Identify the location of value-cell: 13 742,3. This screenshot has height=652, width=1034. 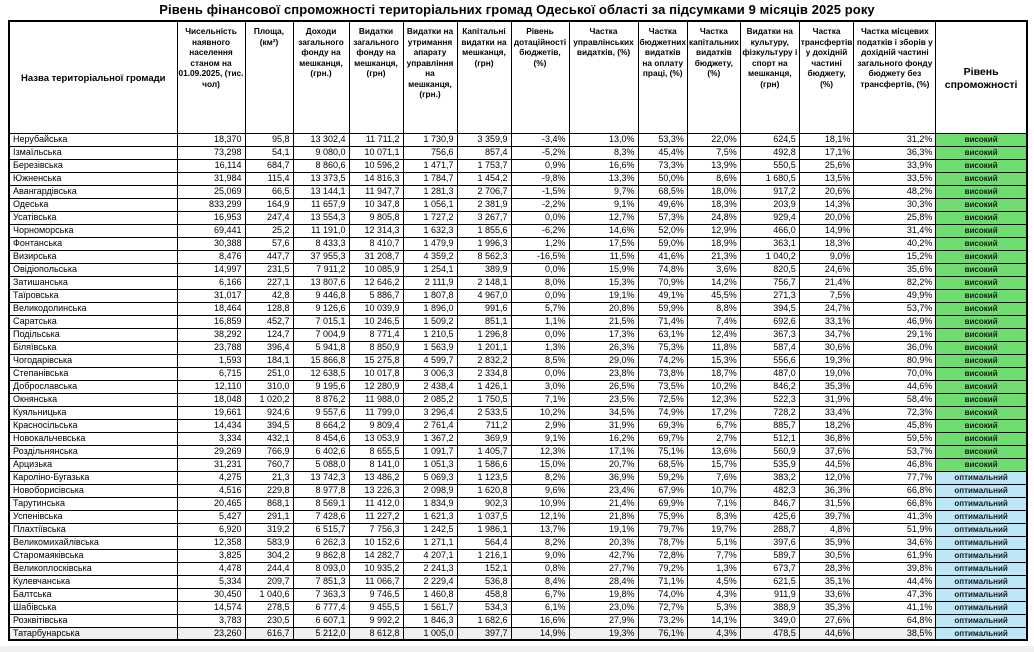
(321, 477).